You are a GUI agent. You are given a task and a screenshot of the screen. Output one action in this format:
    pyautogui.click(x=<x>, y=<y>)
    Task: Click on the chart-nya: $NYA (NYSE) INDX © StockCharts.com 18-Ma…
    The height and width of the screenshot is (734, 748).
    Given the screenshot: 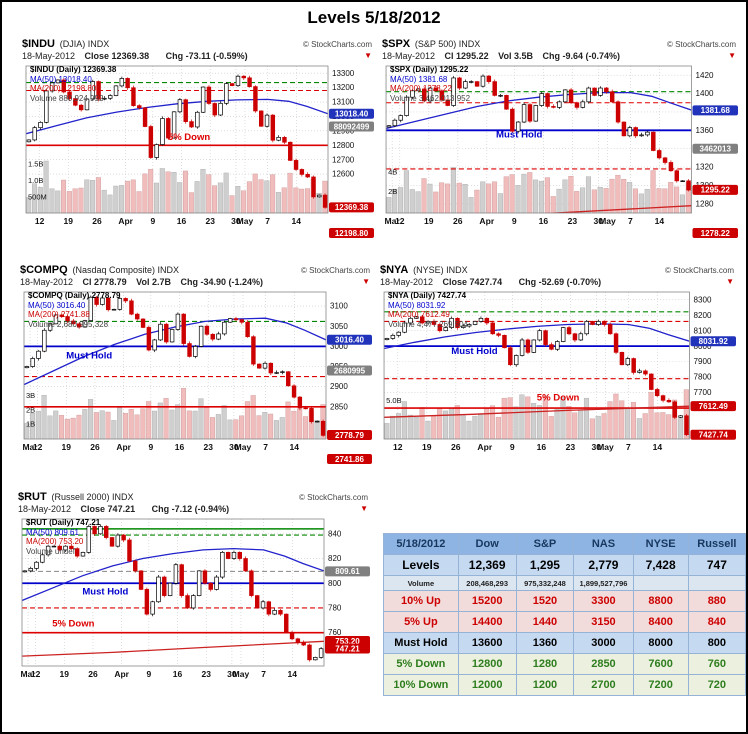 What is the action you would take?
    pyautogui.click(x=558, y=374)
    